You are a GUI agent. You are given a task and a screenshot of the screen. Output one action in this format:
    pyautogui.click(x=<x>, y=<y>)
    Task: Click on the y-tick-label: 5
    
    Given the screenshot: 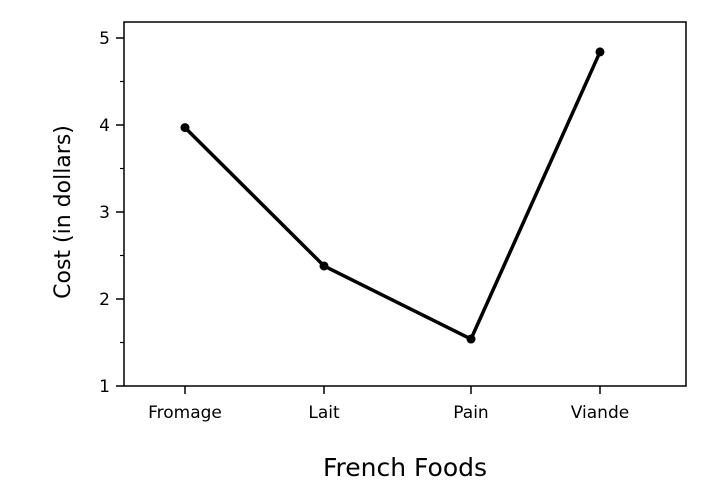 What is the action you would take?
    pyautogui.click(x=104, y=39)
    